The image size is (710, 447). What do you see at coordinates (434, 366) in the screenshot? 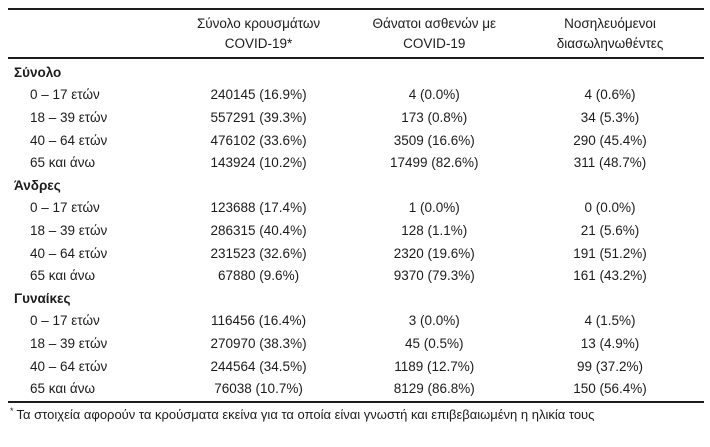
I see `deaths-cell: 1189 (12.7%)` at bounding box center [434, 366].